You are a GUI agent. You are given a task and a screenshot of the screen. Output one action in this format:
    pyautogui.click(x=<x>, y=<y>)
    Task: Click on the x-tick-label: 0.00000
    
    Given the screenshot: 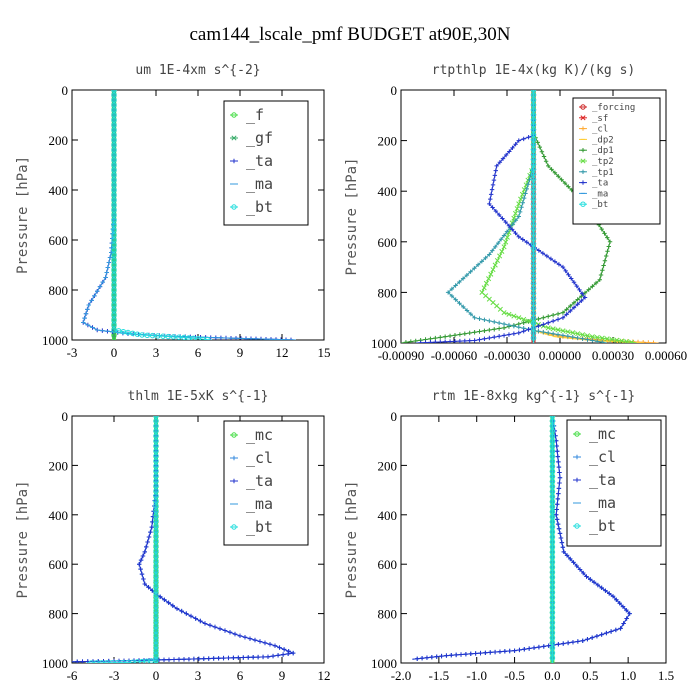 What is the action you would take?
    pyautogui.click(x=560, y=355)
    